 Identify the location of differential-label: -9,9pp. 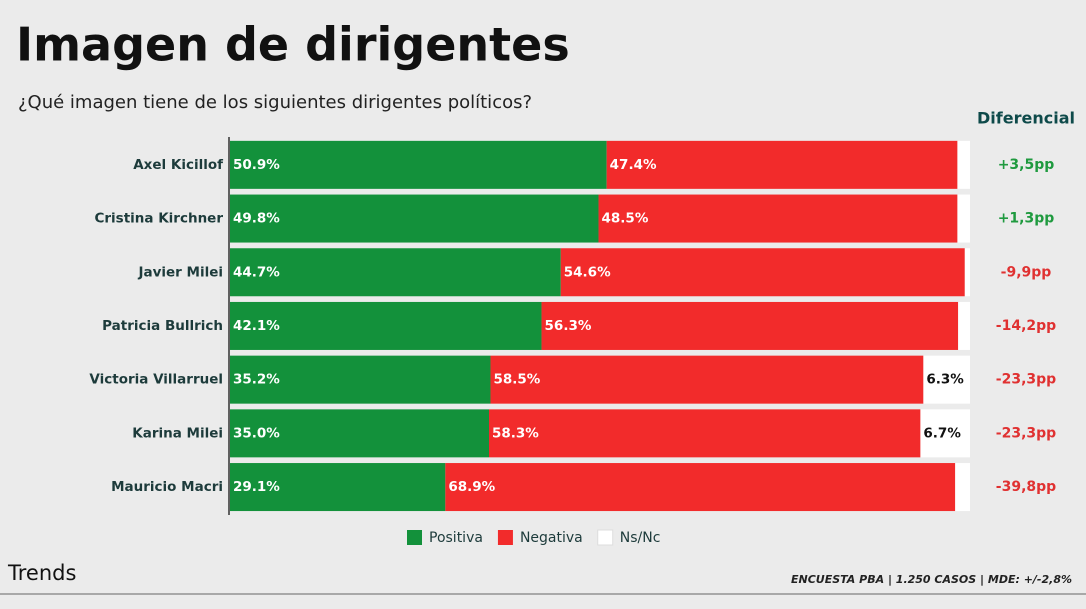
(1026, 272).